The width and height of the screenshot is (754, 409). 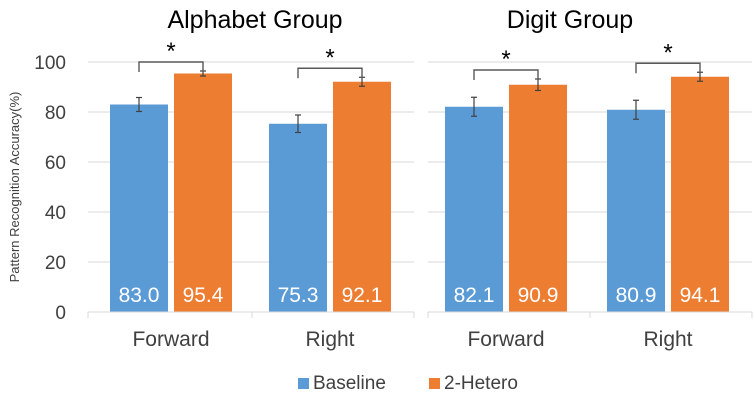 What do you see at coordinates (700, 295) in the screenshot?
I see `data-label: 94.1` at bounding box center [700, 295].